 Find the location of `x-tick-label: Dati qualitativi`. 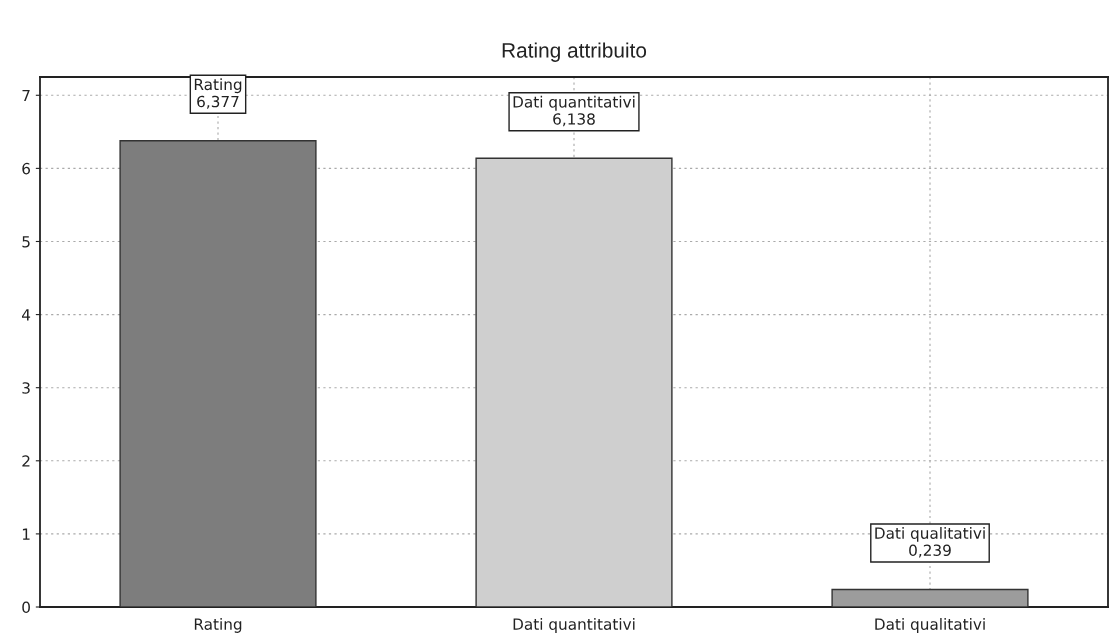

x-tick-label: Dati qualitativi is located at coordinates (930, 625).